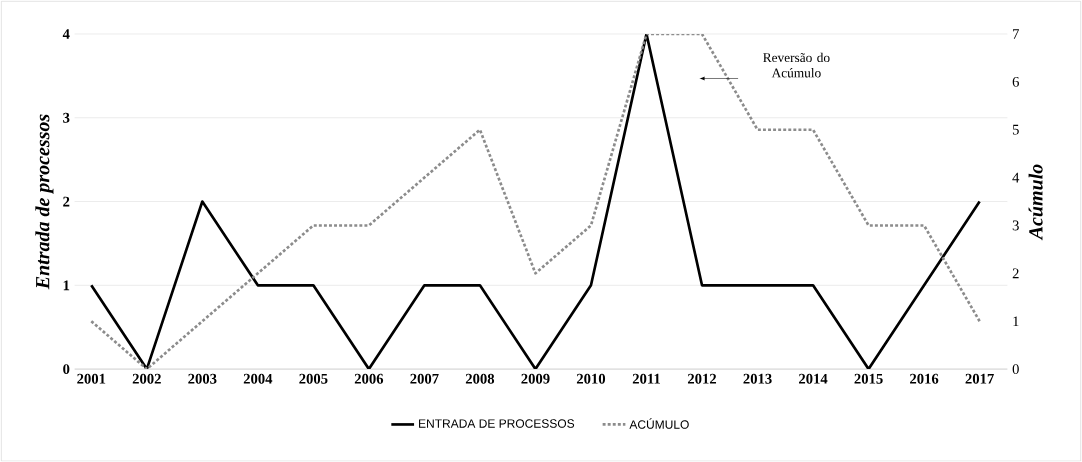 Image resolution: width=1082 pixels, height=462 pixels. I want to click on y-tick-label: 0, so click(66, 368).